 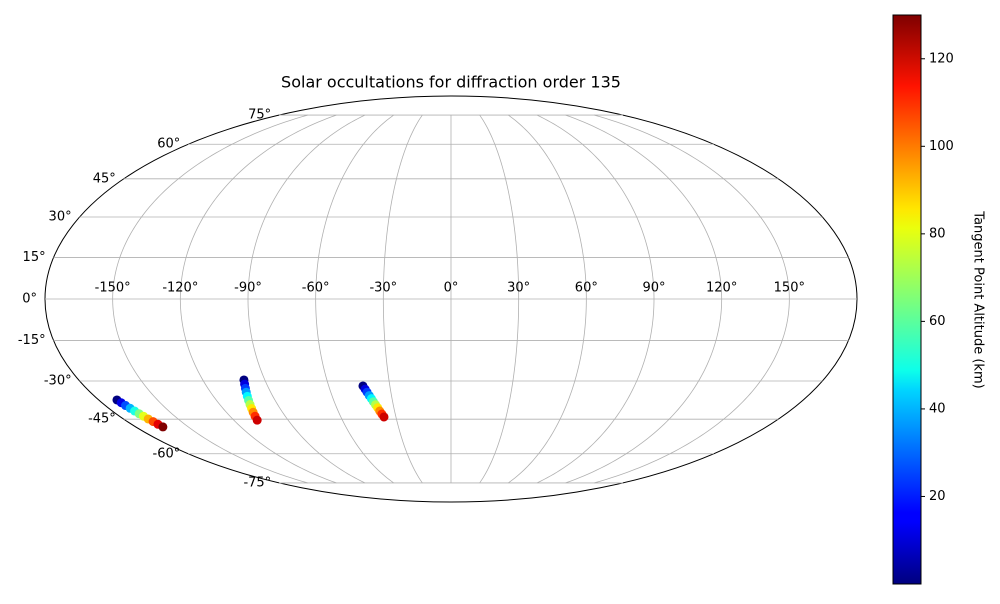 What do you see at coordinates (58, 381) in the screenshot?
I see `y-tick-label: -30°` at bounding box center [58, 381].